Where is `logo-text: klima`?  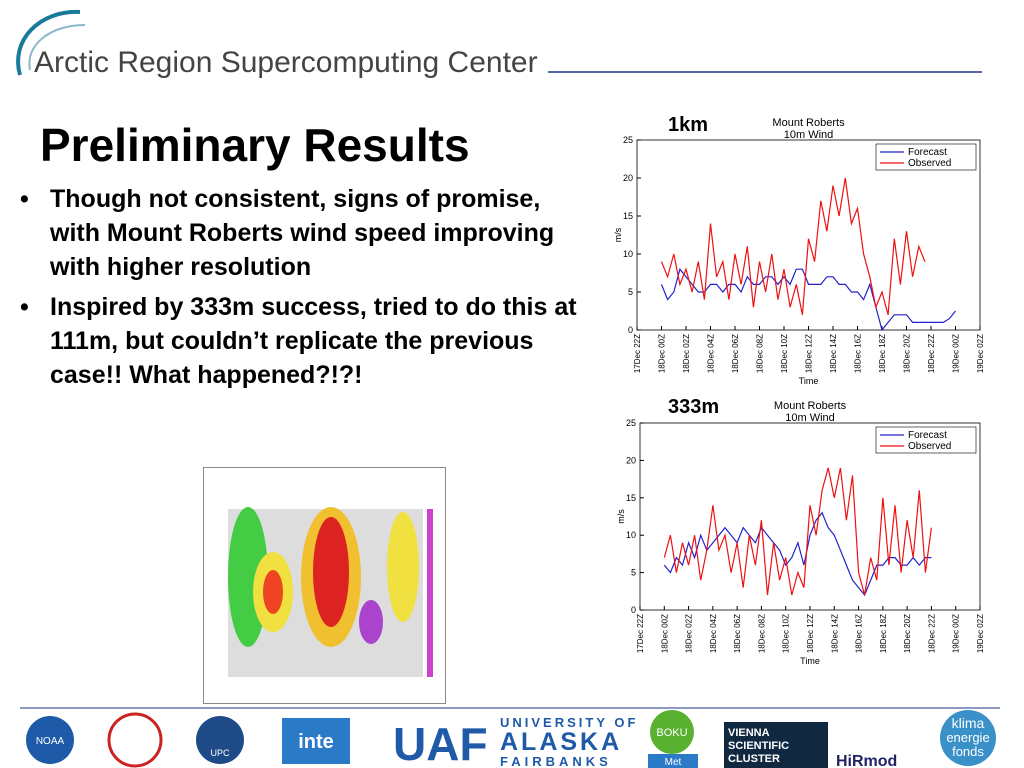 logo-text: klima is located at coordinates (968, 723).